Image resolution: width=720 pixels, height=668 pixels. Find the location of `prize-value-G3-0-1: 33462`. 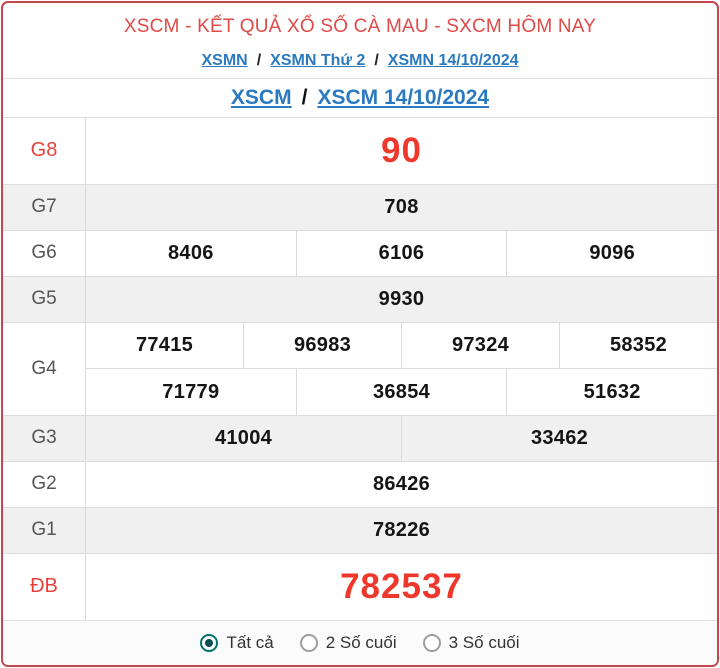

prize-value-G3-0-1: 33462 is located at coordinates (559, 438).